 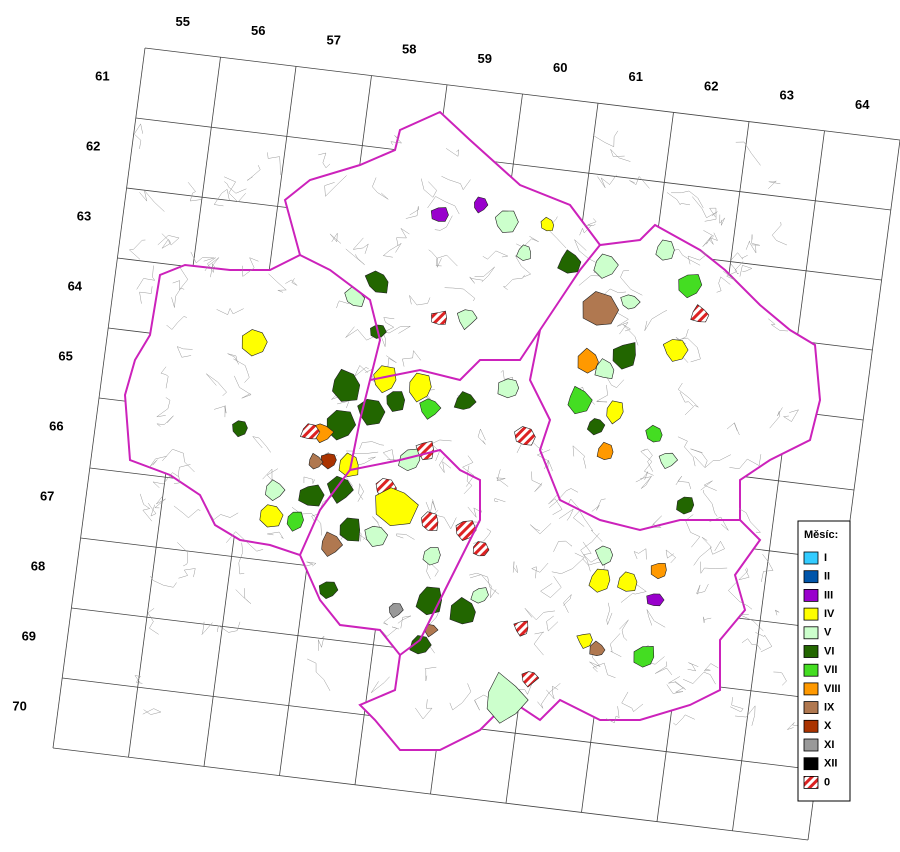 What do you see at coordinates (829, 651) in the screenshot?
I see `legend-label: VI` at bounding box center [829, 651].